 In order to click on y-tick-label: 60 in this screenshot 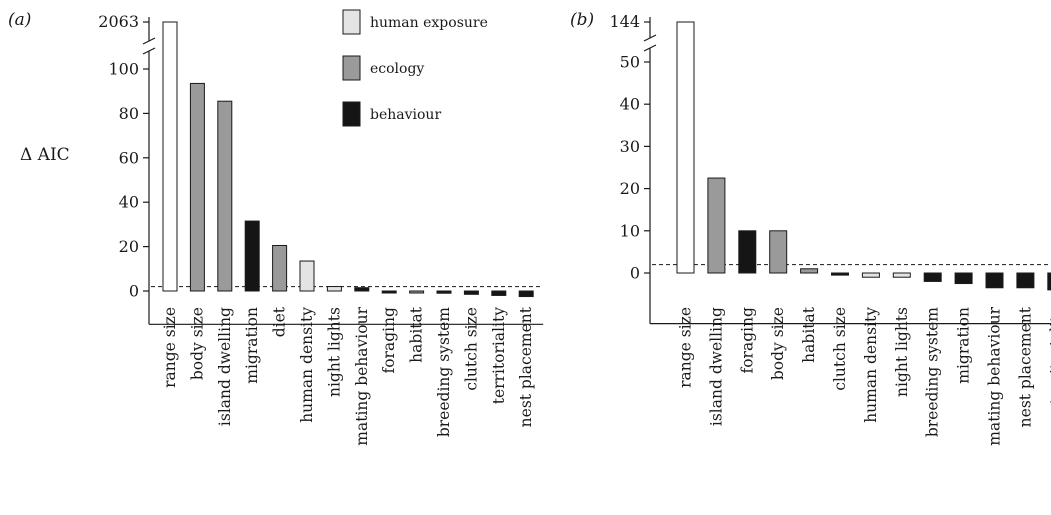, I will do `click(129, 157)`.